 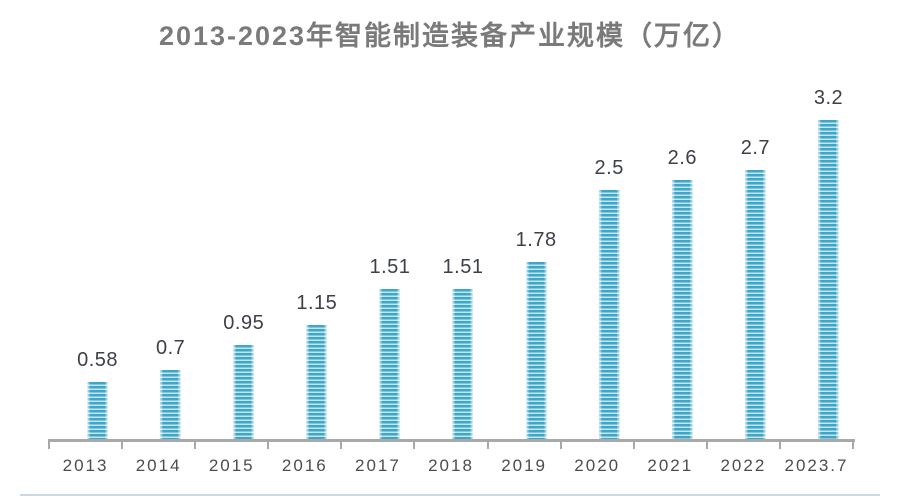 What do you see at coordinates (85, 465) in the screenshot?
I see `x-tick-label: 2013` at bounding box center [85, 465].